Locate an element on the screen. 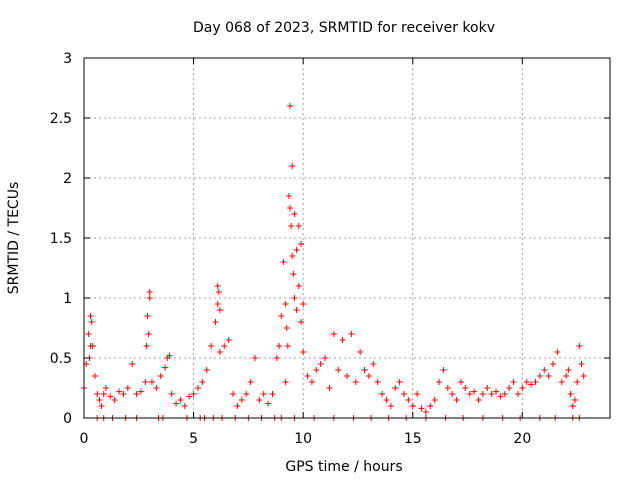 The width and height of the screenshot is (640, 480). y-tick-label: 1.5 is located at coordinates (61, 239).